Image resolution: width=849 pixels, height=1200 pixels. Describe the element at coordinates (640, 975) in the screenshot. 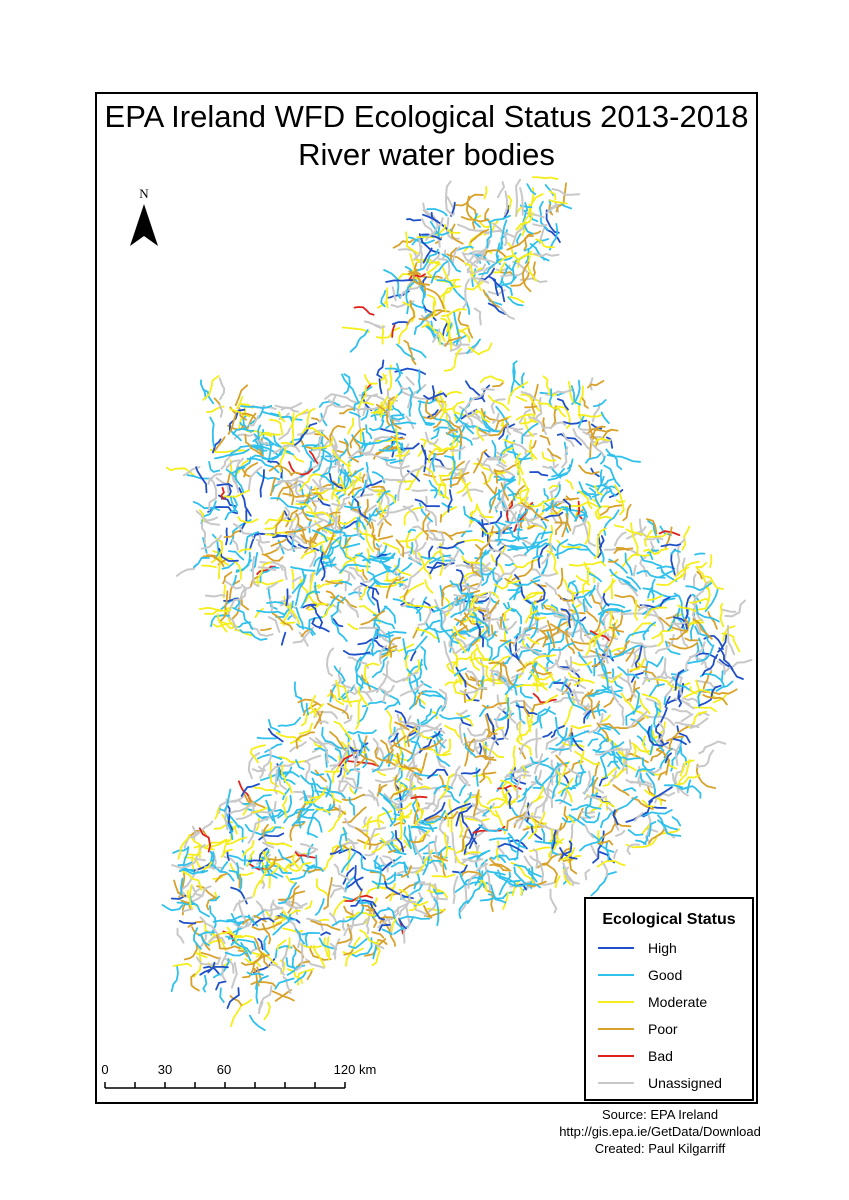

I see `legend-item-good: Good` at that location.